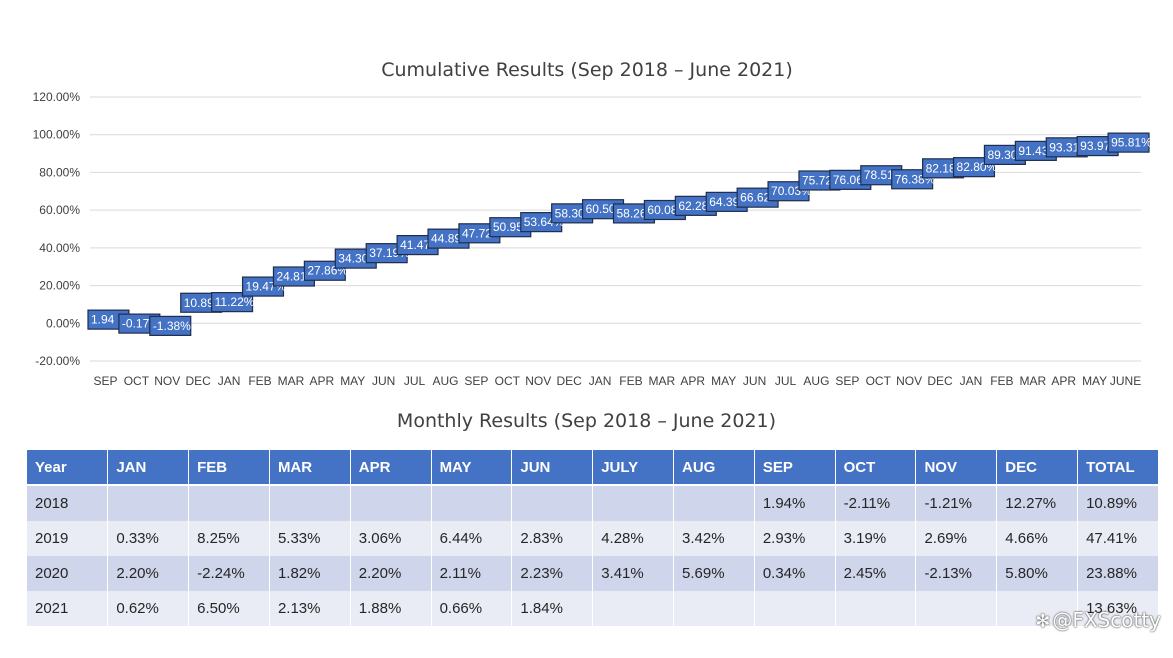 Image resolution: width=1173 pixels, height=658 pixels. I want to click on table-row: 2018 1.94% -2.11% -1.21% 12.27% 10.89%, so click(593, 503).